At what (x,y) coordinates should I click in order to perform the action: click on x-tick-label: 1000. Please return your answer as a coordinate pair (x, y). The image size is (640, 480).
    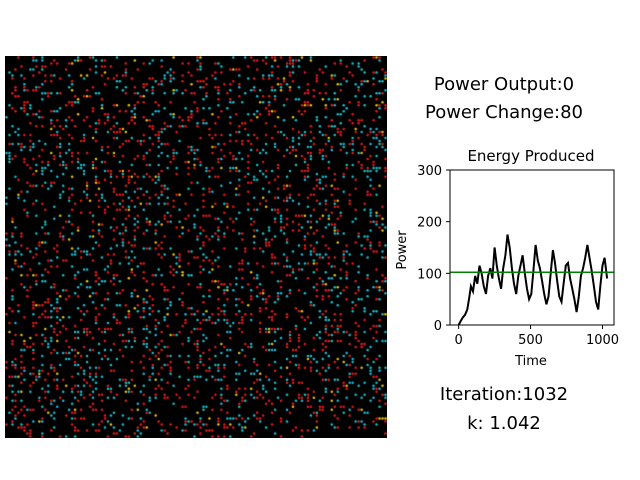
    Looking at the image, I should click on (602, 340).